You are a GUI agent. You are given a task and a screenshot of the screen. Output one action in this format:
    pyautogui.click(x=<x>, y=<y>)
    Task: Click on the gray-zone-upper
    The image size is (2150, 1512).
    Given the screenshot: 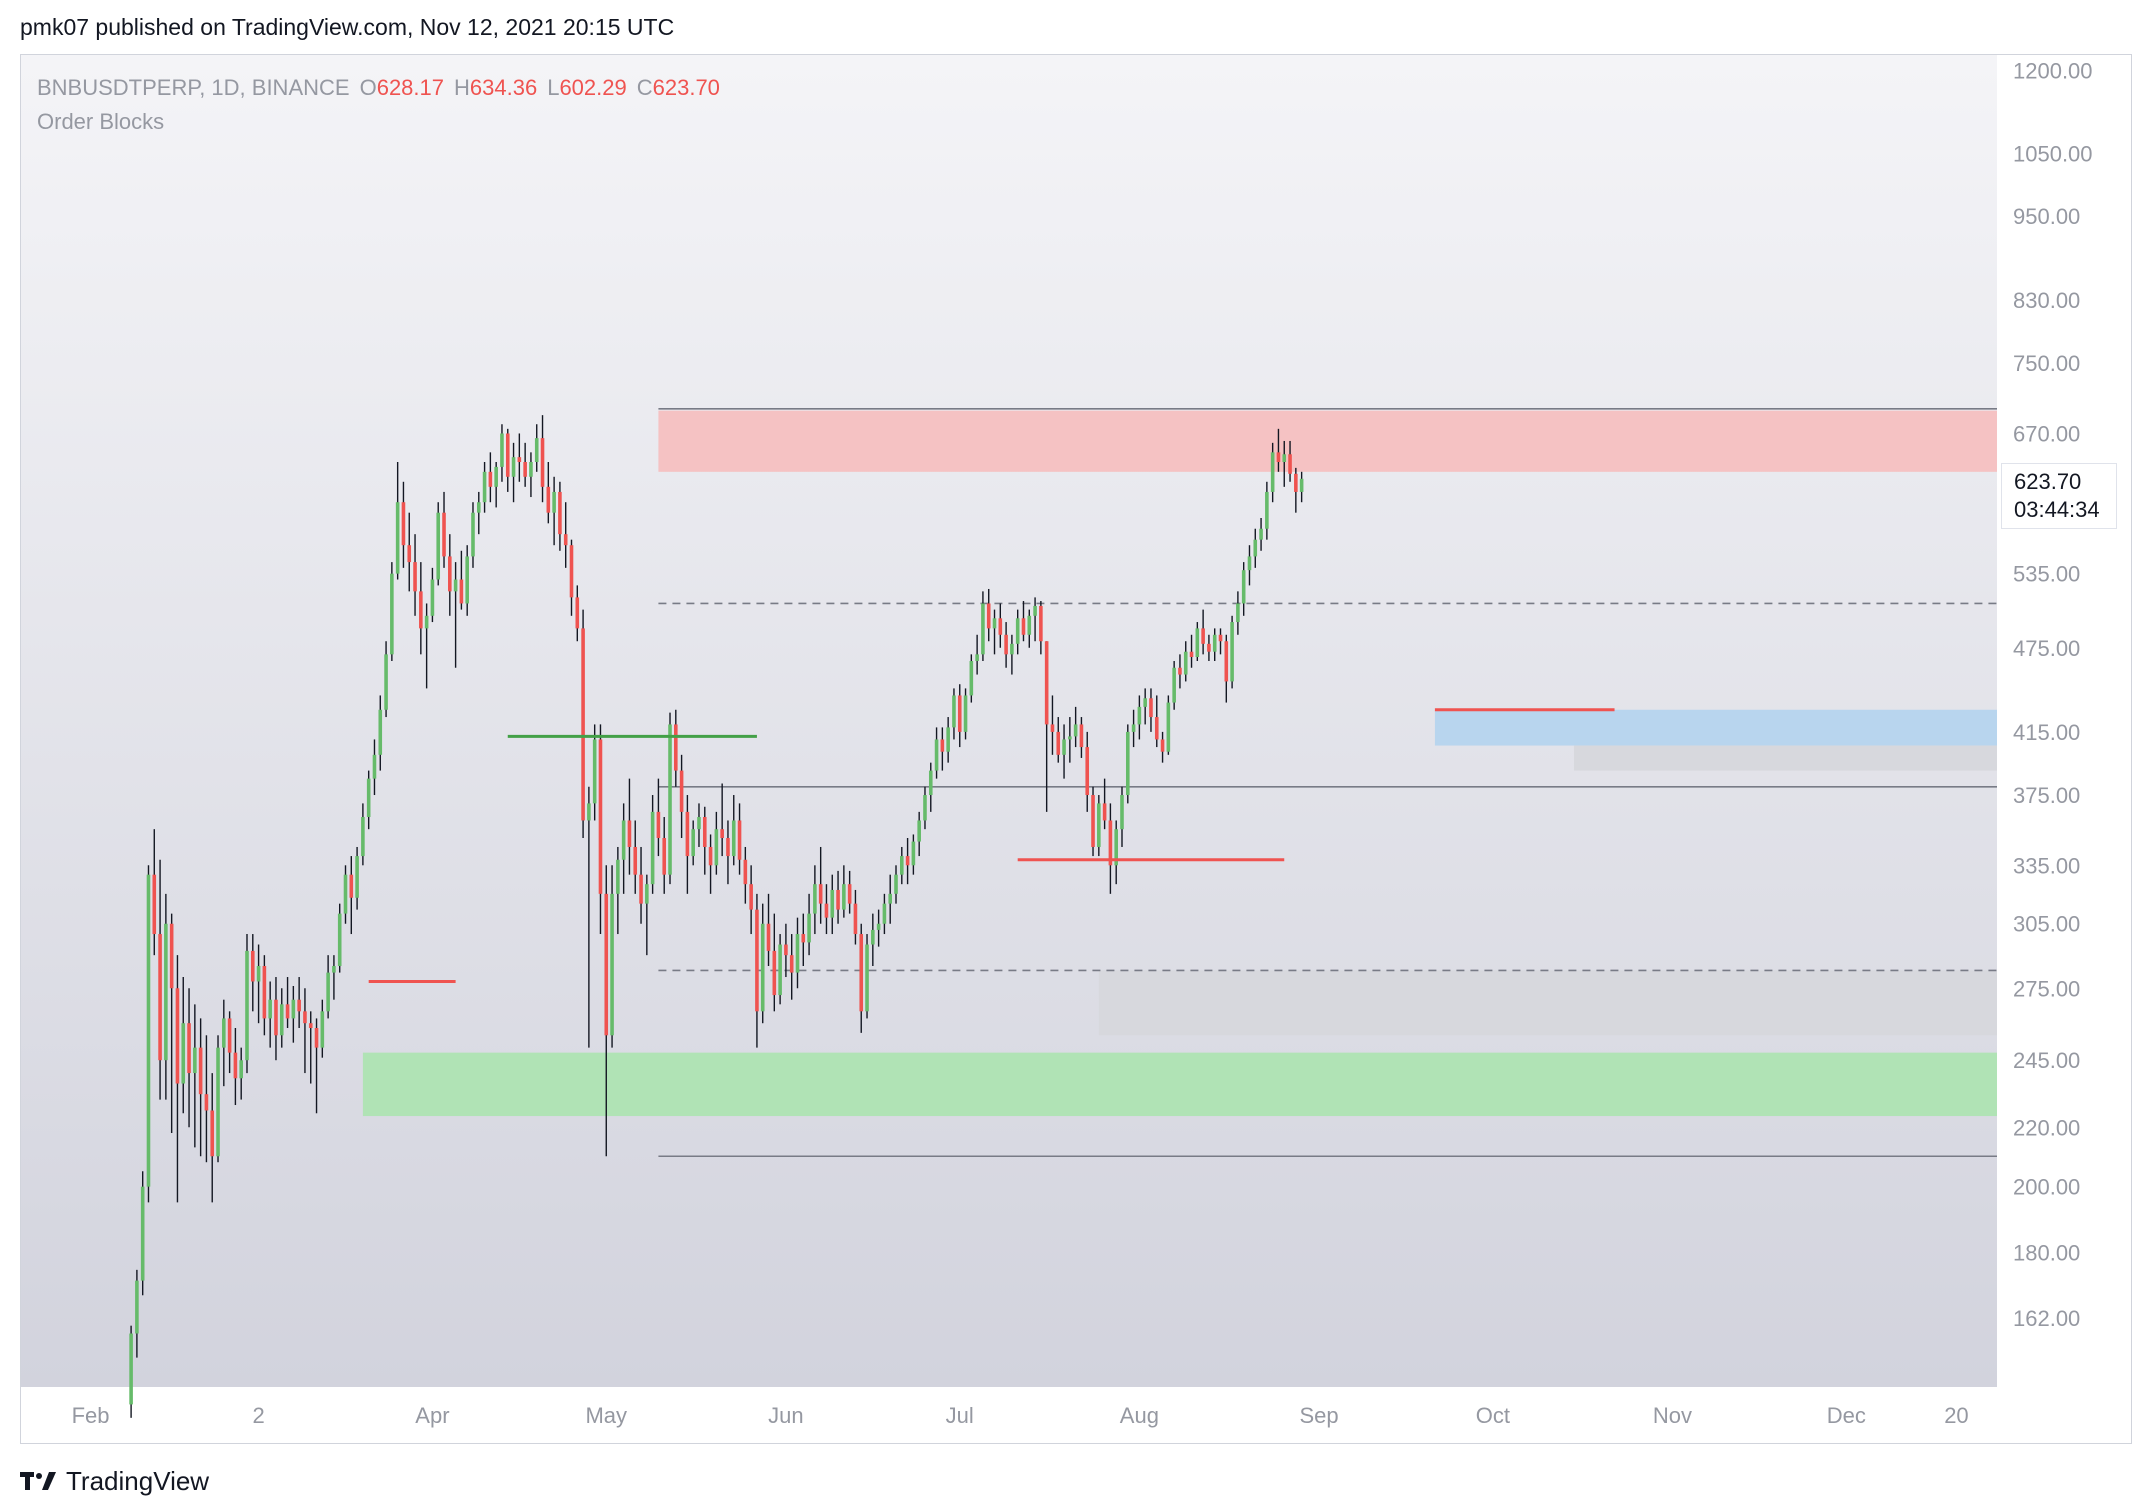 What is the action you would take?
    pyautogui.click(x=1785, y=758)
    